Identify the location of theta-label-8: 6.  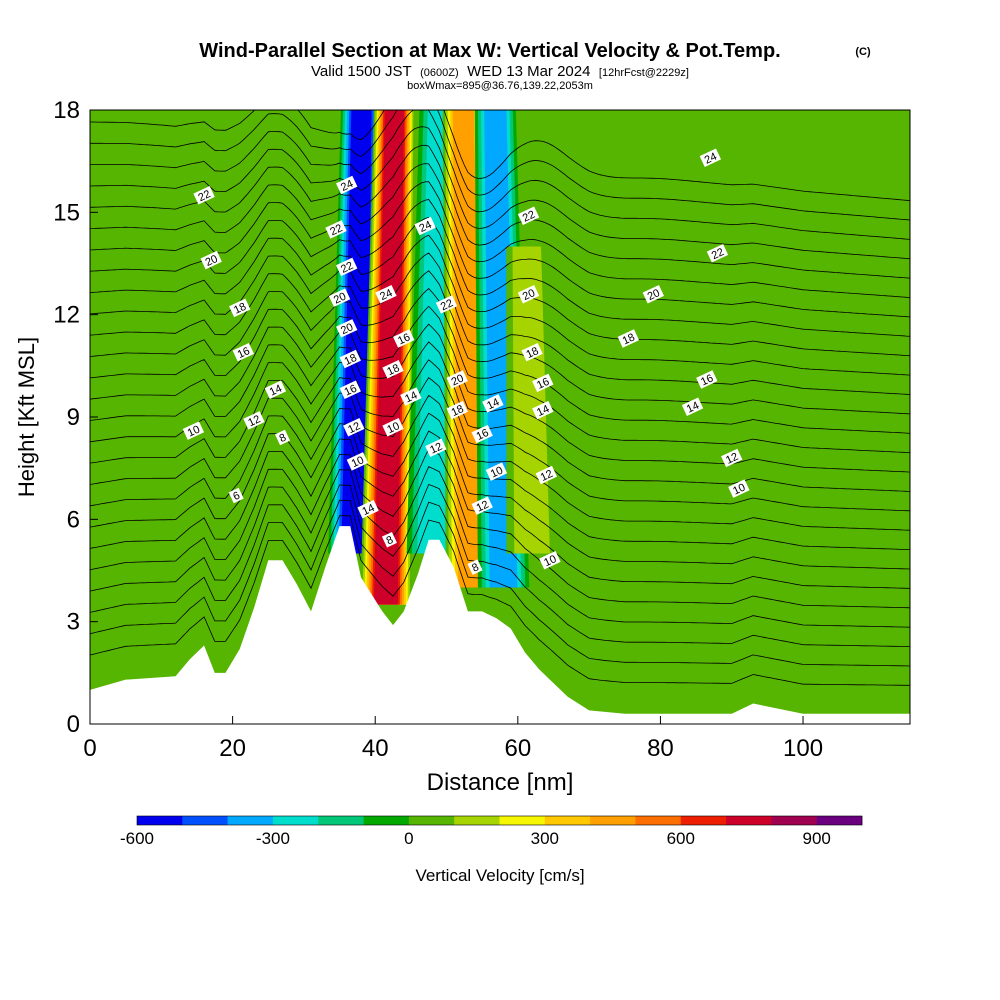
(236, 495).